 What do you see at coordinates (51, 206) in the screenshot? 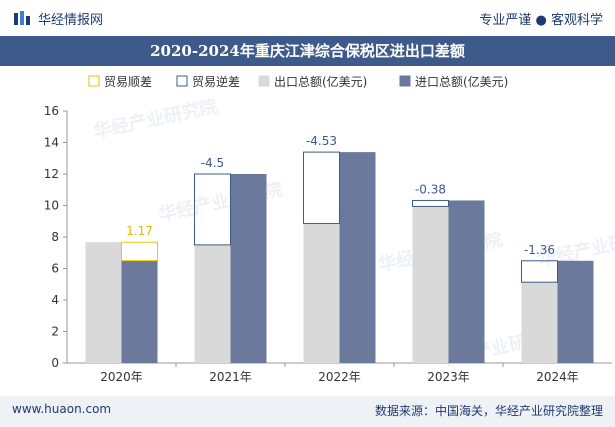
I see `y-tick-label: 10` at bounding box center [51, 206].